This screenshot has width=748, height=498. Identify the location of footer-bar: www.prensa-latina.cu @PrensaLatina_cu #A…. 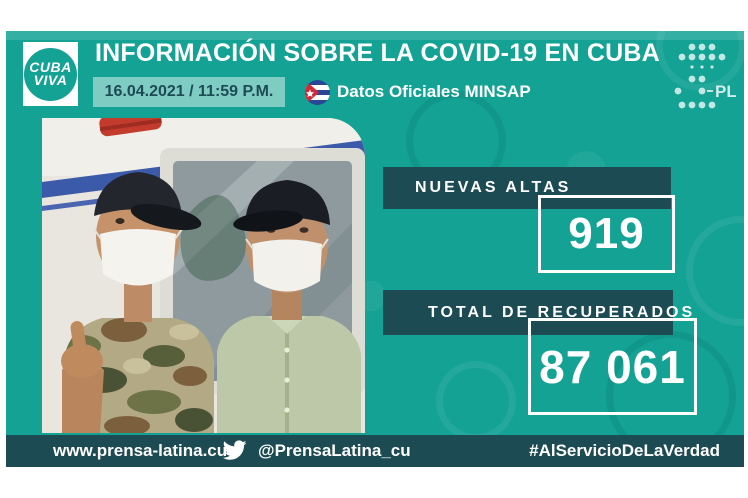
(375, 451).